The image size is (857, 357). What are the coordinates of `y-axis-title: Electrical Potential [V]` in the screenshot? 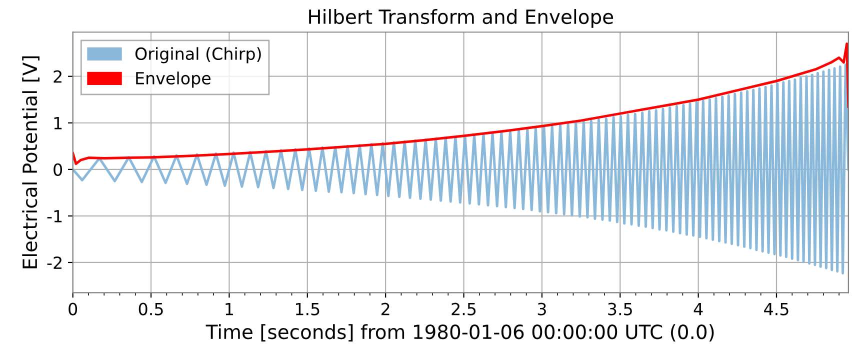 It's located at (31, 162).